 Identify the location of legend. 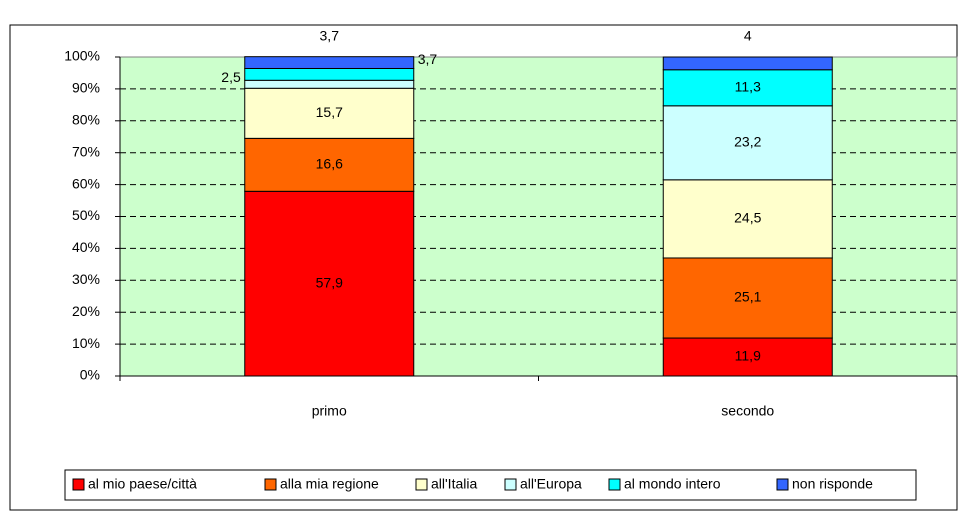
(490, 485).